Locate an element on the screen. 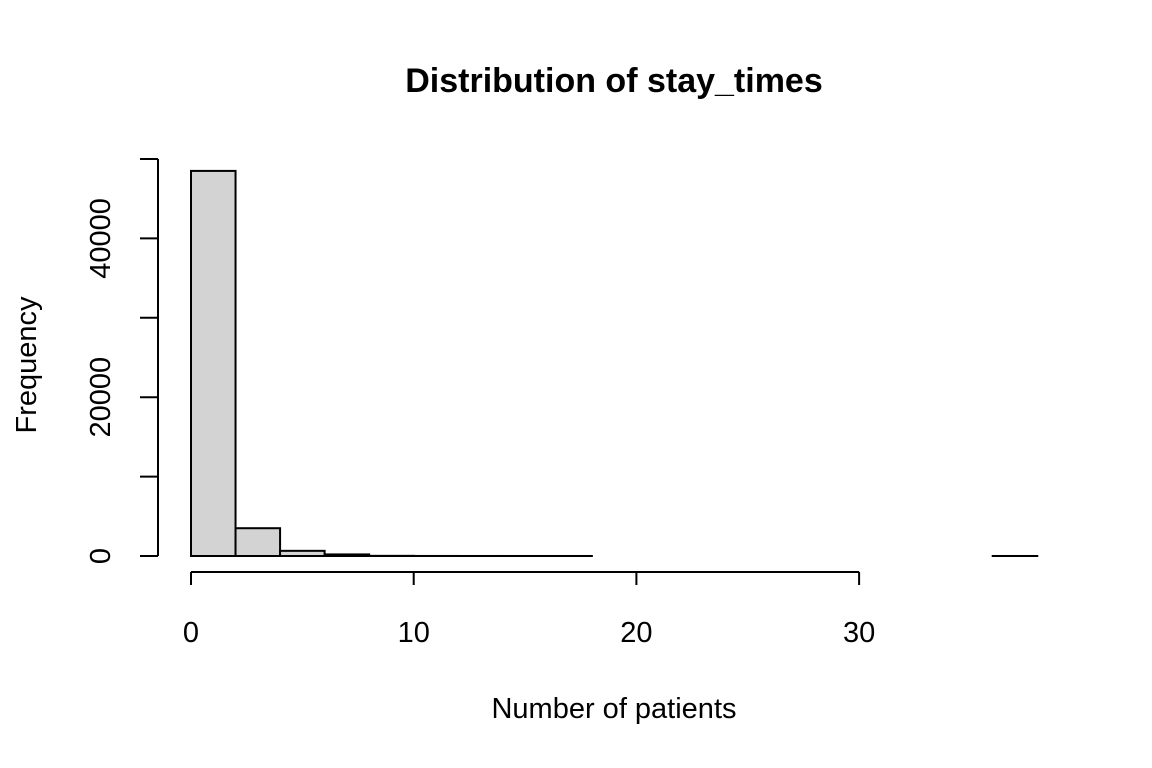 Image resolution: width=1152 pixels, height=768 pixels. x-tick-label-0: 0 is located at coordinates (191, 633).